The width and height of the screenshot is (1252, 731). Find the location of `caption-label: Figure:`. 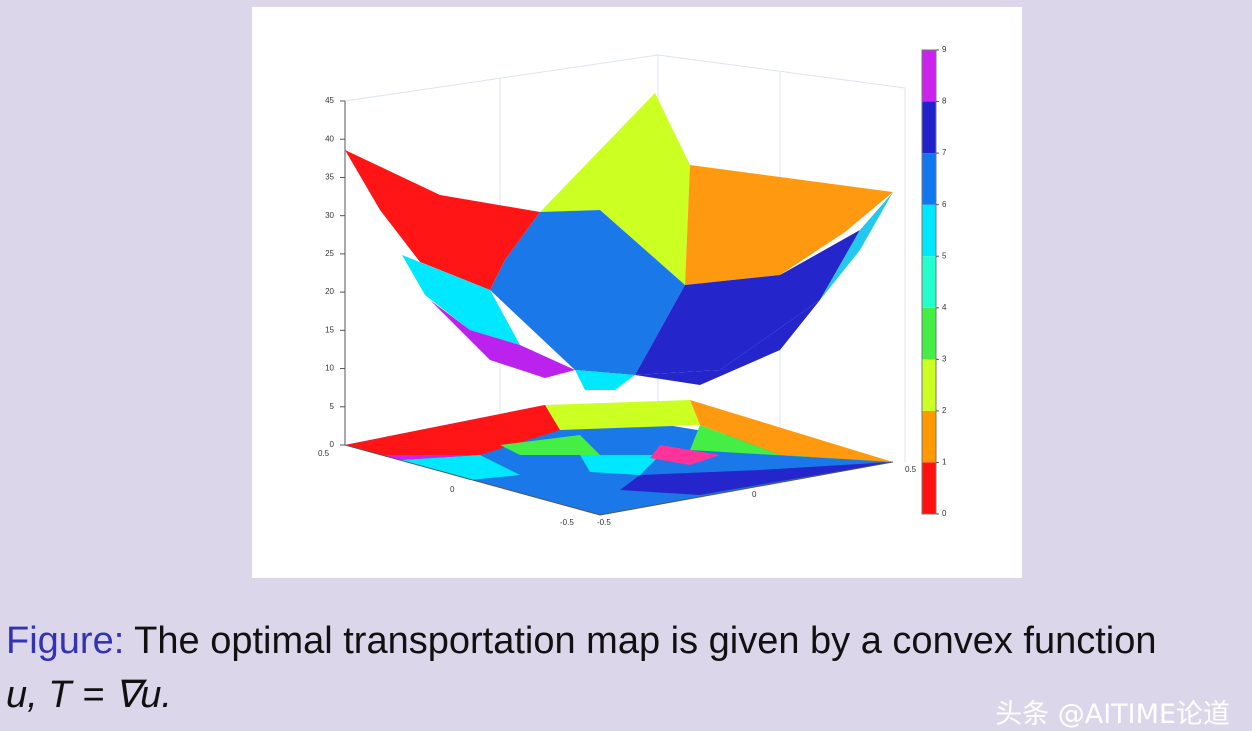

caption-label: Figure: is located at coordinates (65, 641).